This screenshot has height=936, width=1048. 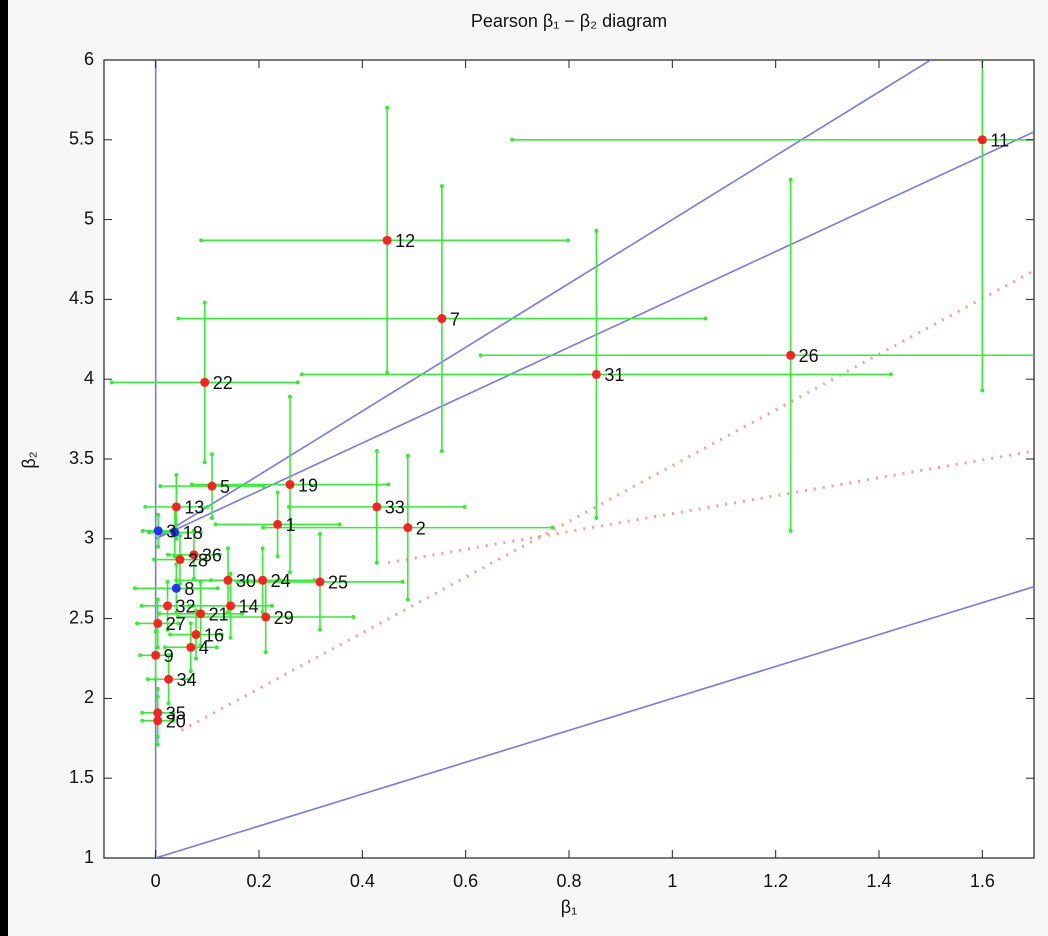 I want to click on x-tick-label: 0.4, so click(x=362, y=881).